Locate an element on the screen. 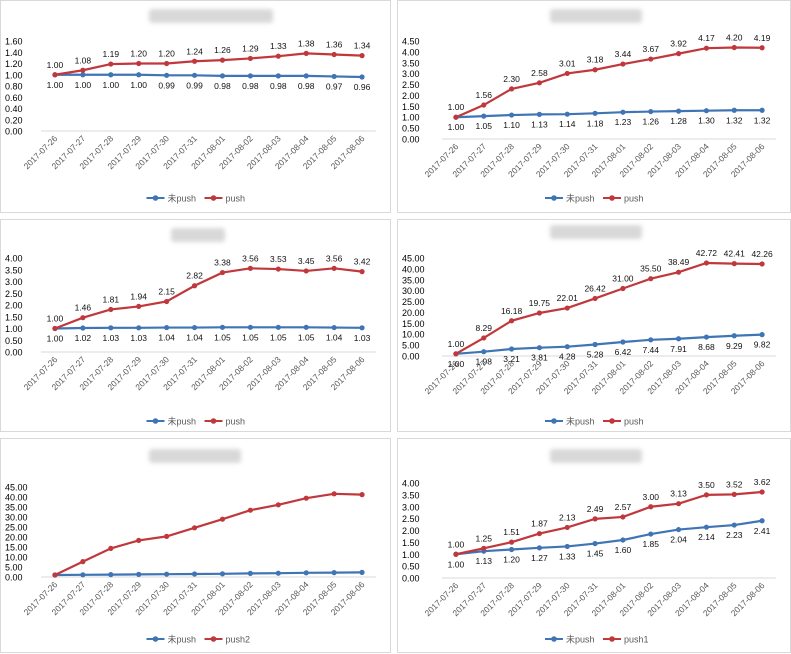  data-label: 3.01 is located at coordinates (567, 63).